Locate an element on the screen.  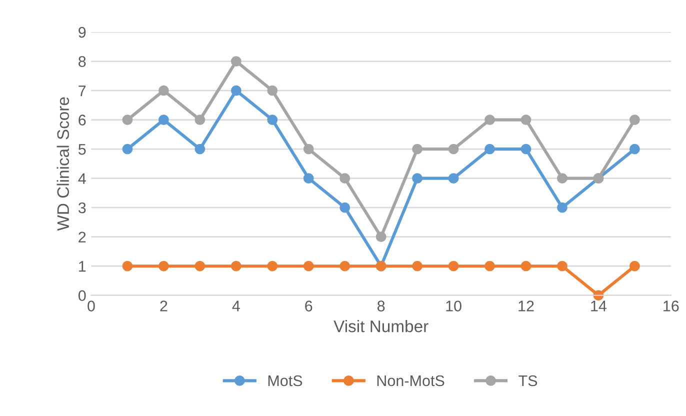
x-tick-label: 16 is located at coordinates (671, 306).